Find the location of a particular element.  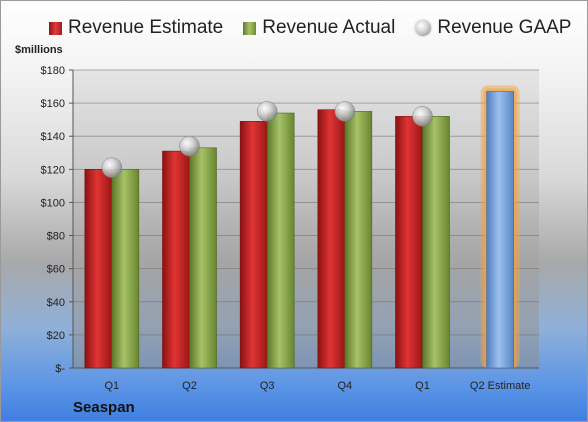

legend-label-actual: Revenue Actual is located at coordinates (329, 27).